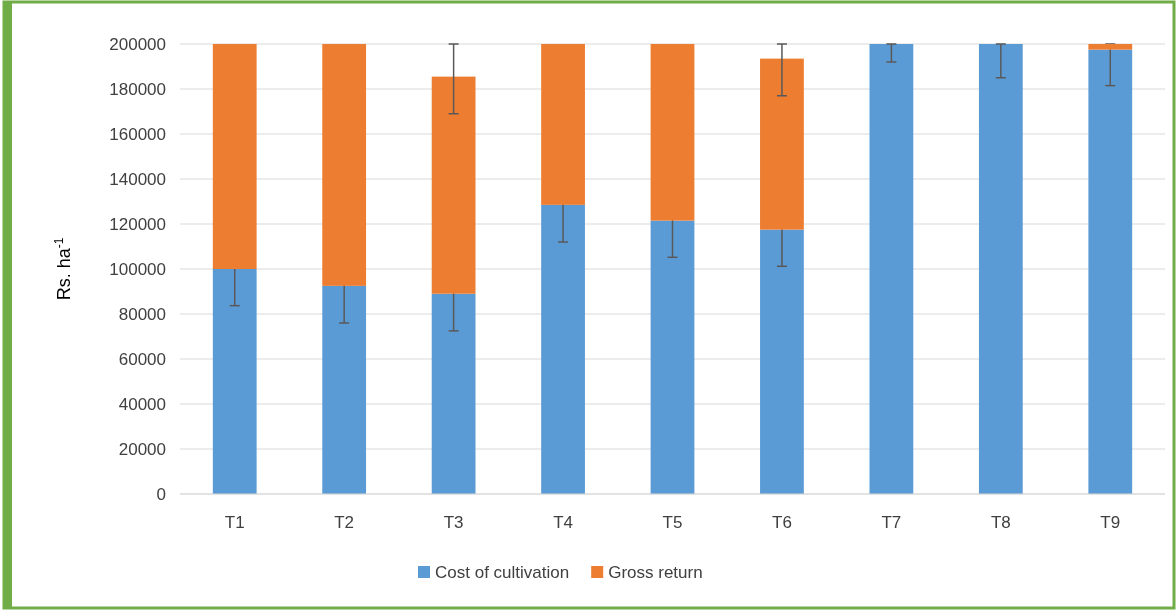  I want to click on y-tick-label: 200000, so click(137, 44).